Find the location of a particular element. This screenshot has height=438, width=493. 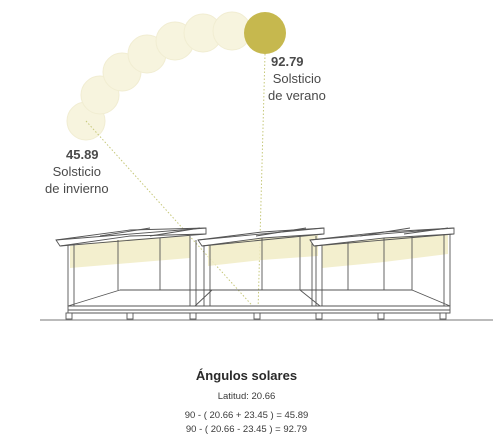

caption-formula-summer: 90 - ( 20.66 - 23.45 ) = 92.79 is located at coordinates (246, 429).